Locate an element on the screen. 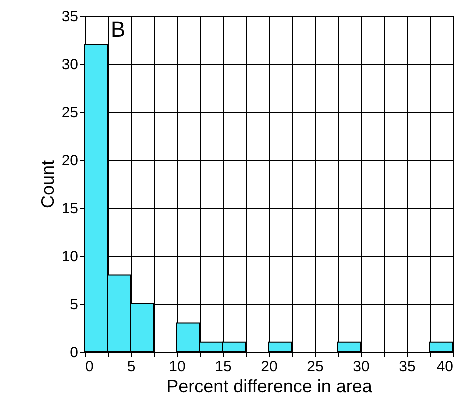  x-tick-label: 10 is located at coordinates (177, 367).